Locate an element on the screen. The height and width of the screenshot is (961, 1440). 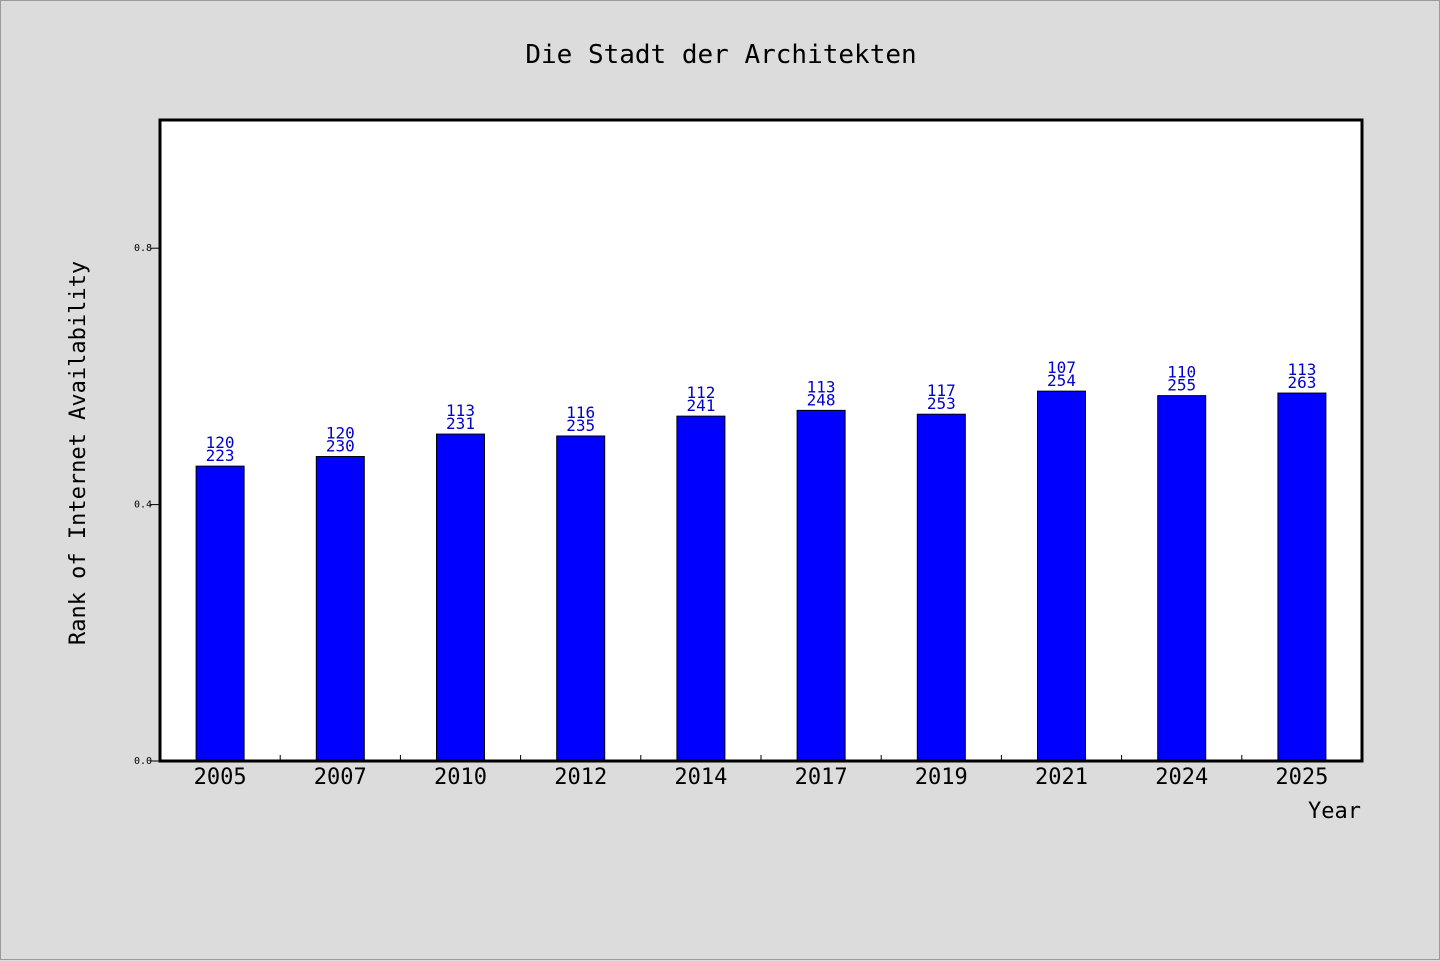
data-label: 255 is located at coordinates (1181, 385).